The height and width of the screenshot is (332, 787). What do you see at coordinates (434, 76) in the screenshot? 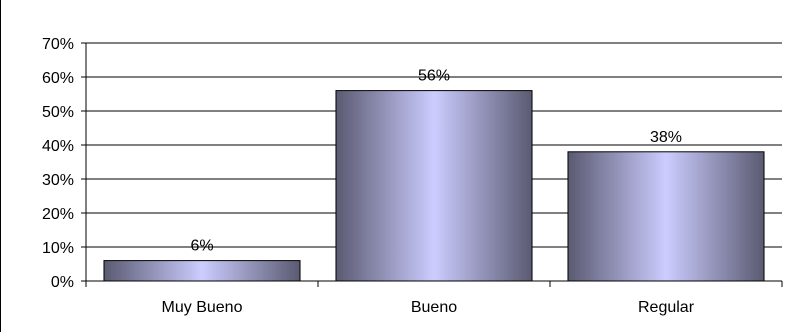
I see `data-label: 56%` at bounding box center [434, 76].